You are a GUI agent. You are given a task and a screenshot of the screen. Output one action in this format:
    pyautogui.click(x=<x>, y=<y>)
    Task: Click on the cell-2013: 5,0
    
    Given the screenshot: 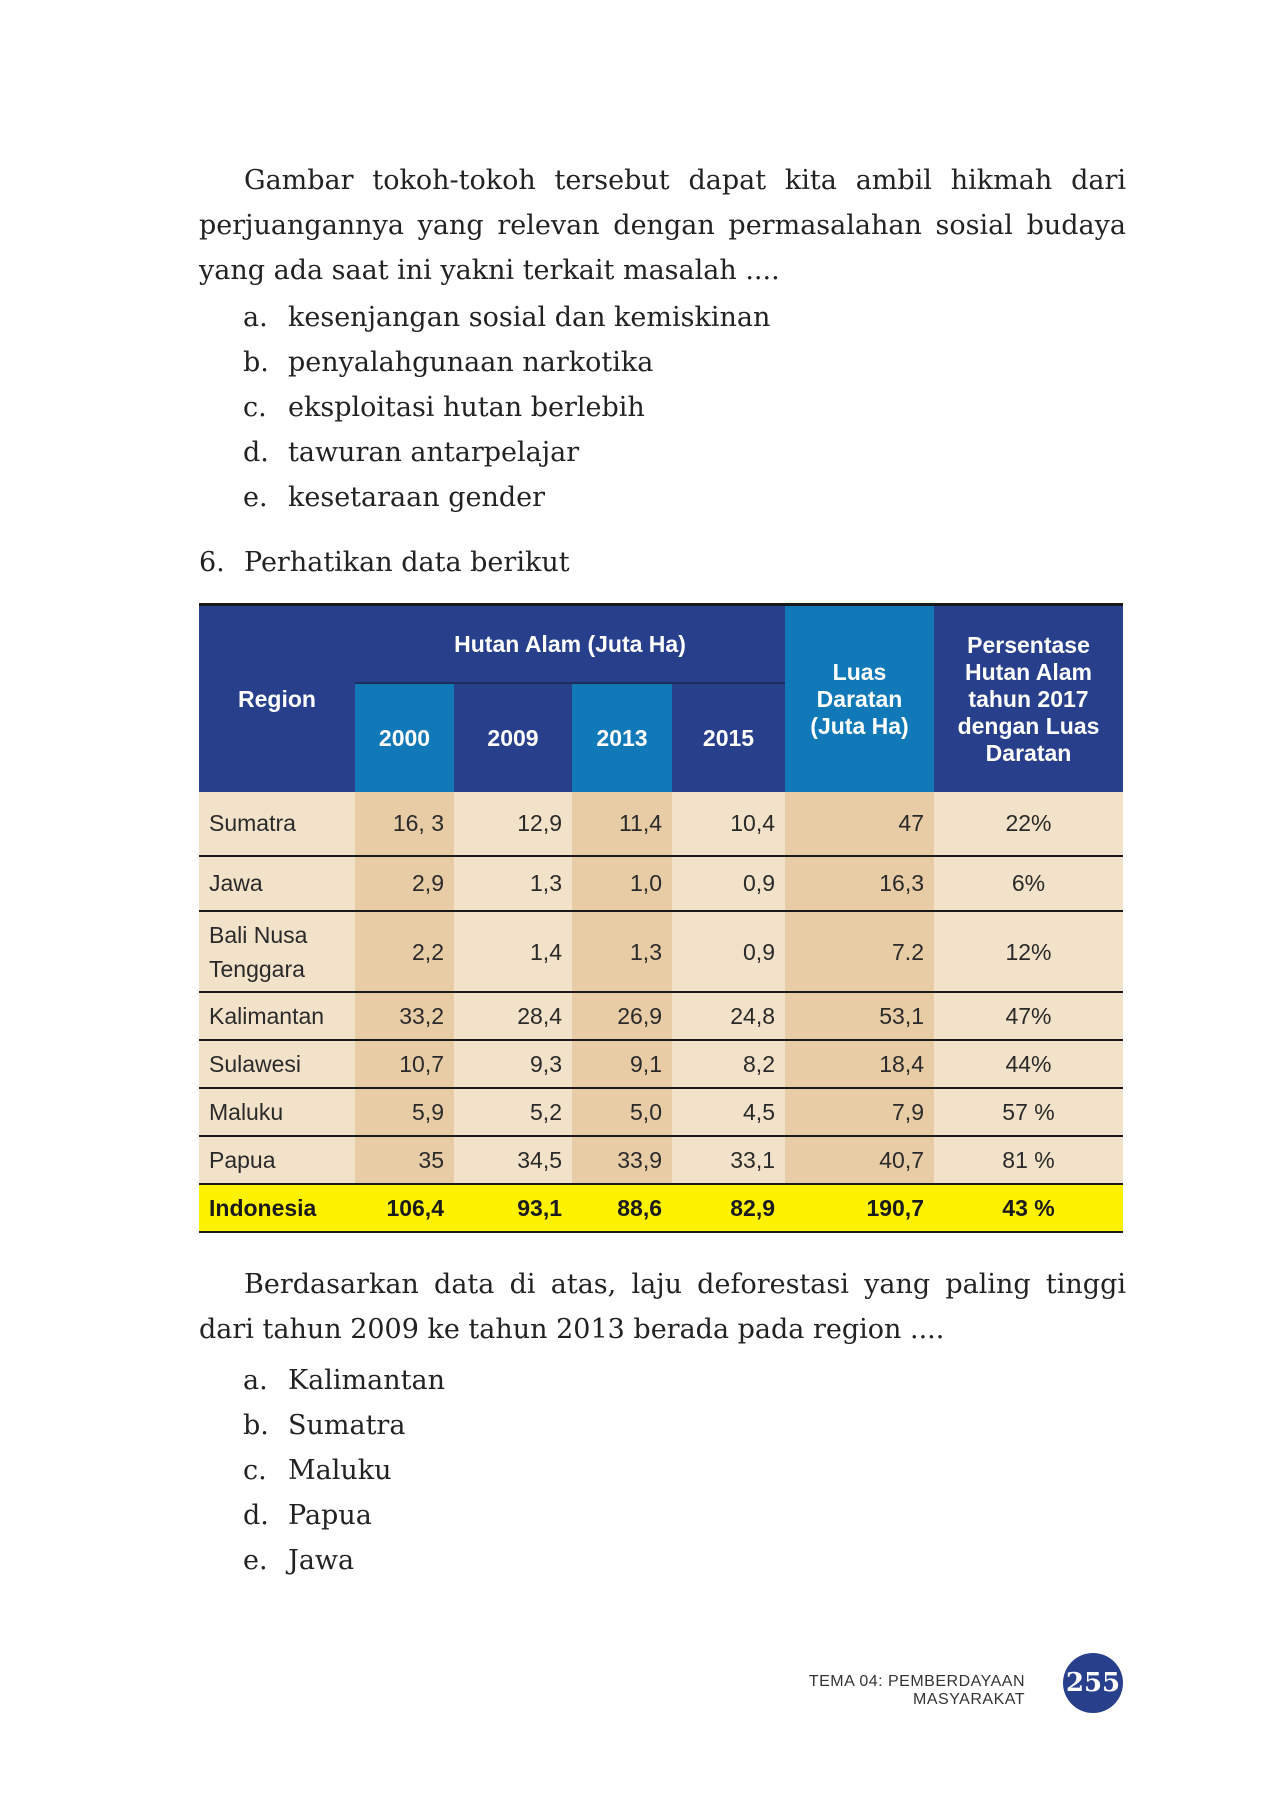 What is the action you would take?
    pyautogui.click(x=622, y=1112)
    